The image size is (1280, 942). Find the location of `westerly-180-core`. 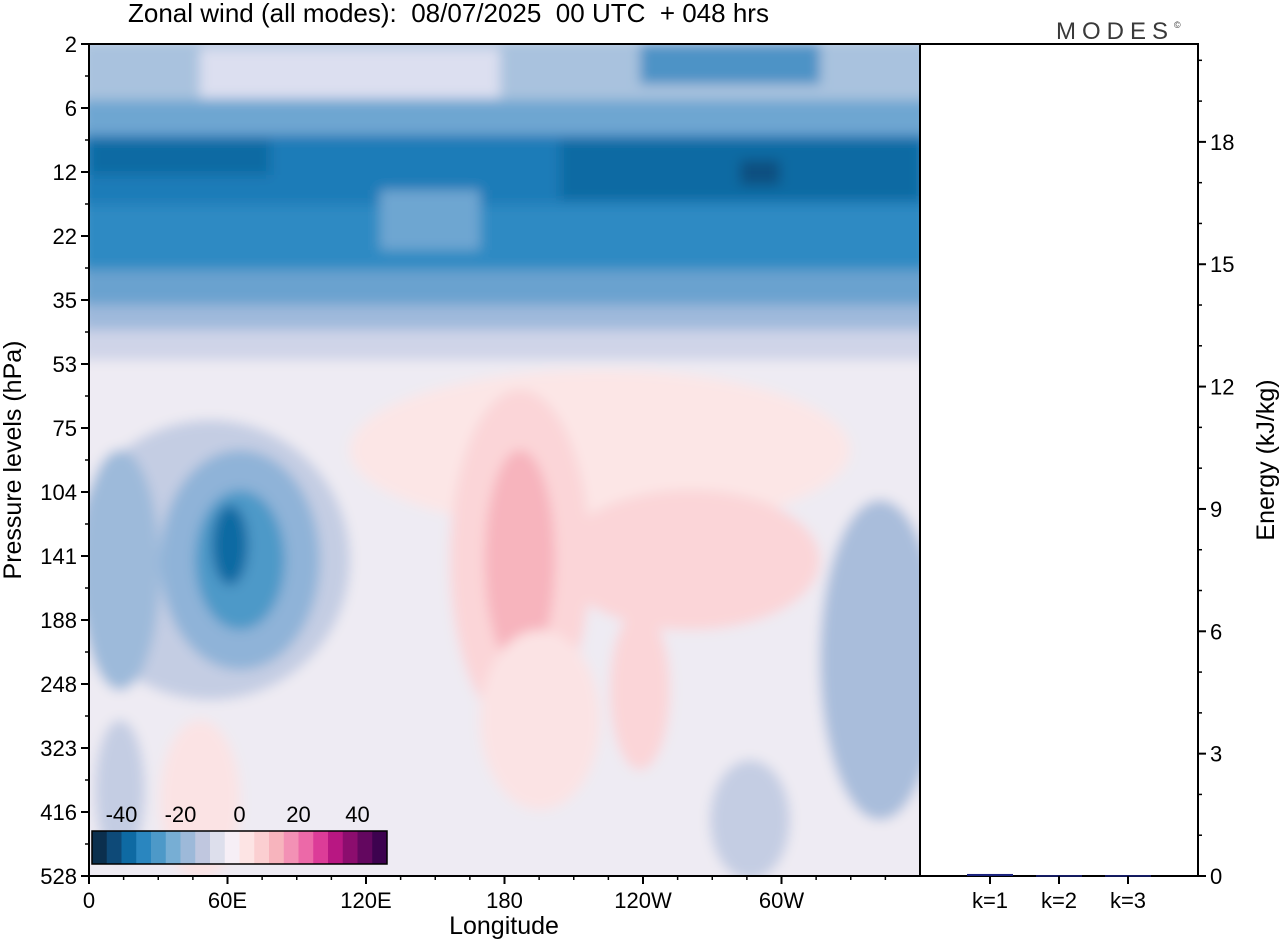

westerly-180-core is located at coordinates (520, 560).